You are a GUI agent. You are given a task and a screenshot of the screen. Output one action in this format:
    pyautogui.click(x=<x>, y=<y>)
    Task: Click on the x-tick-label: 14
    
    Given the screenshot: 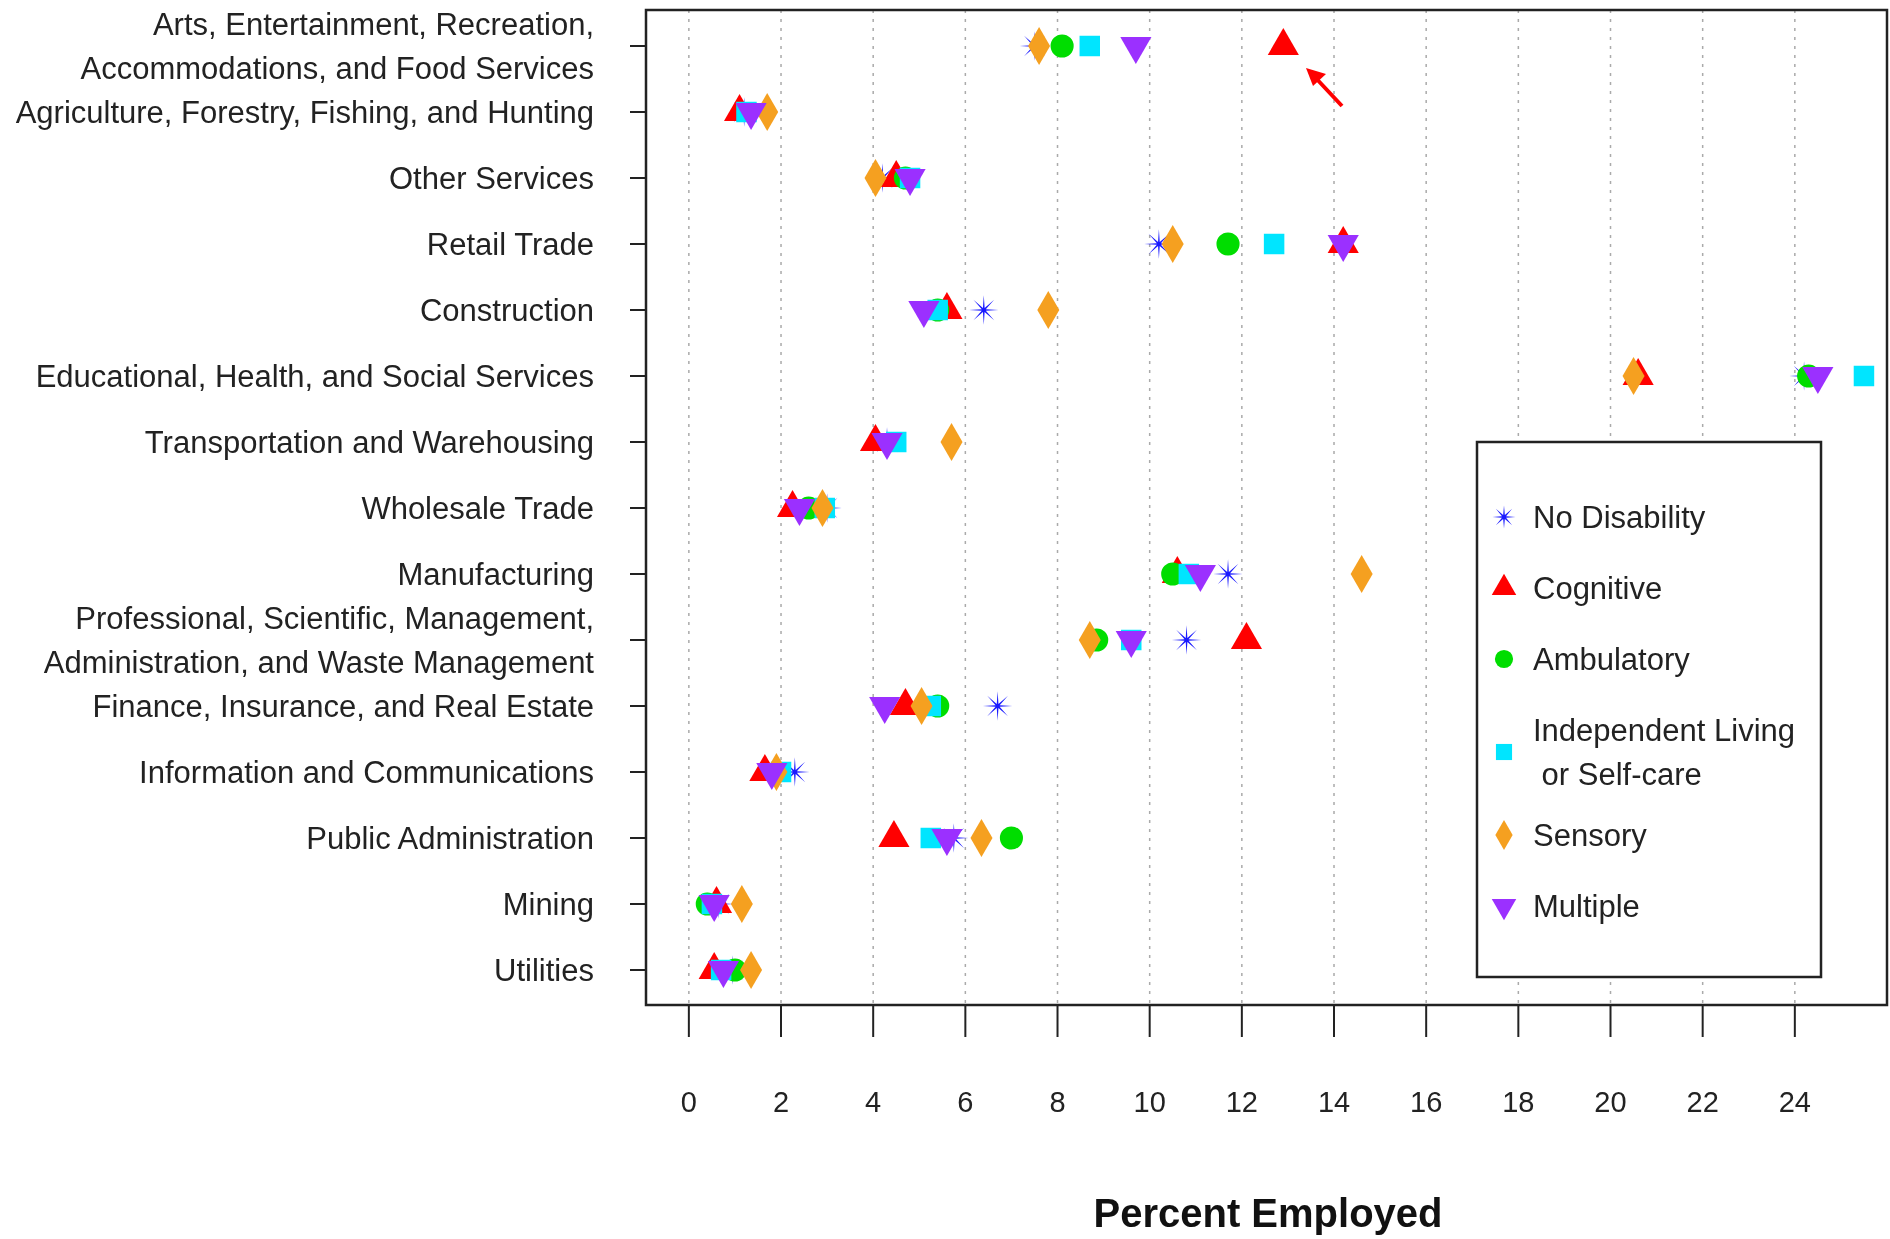 What is the action you would take?
    pyautogui.click(x=1334, y=1102)
    